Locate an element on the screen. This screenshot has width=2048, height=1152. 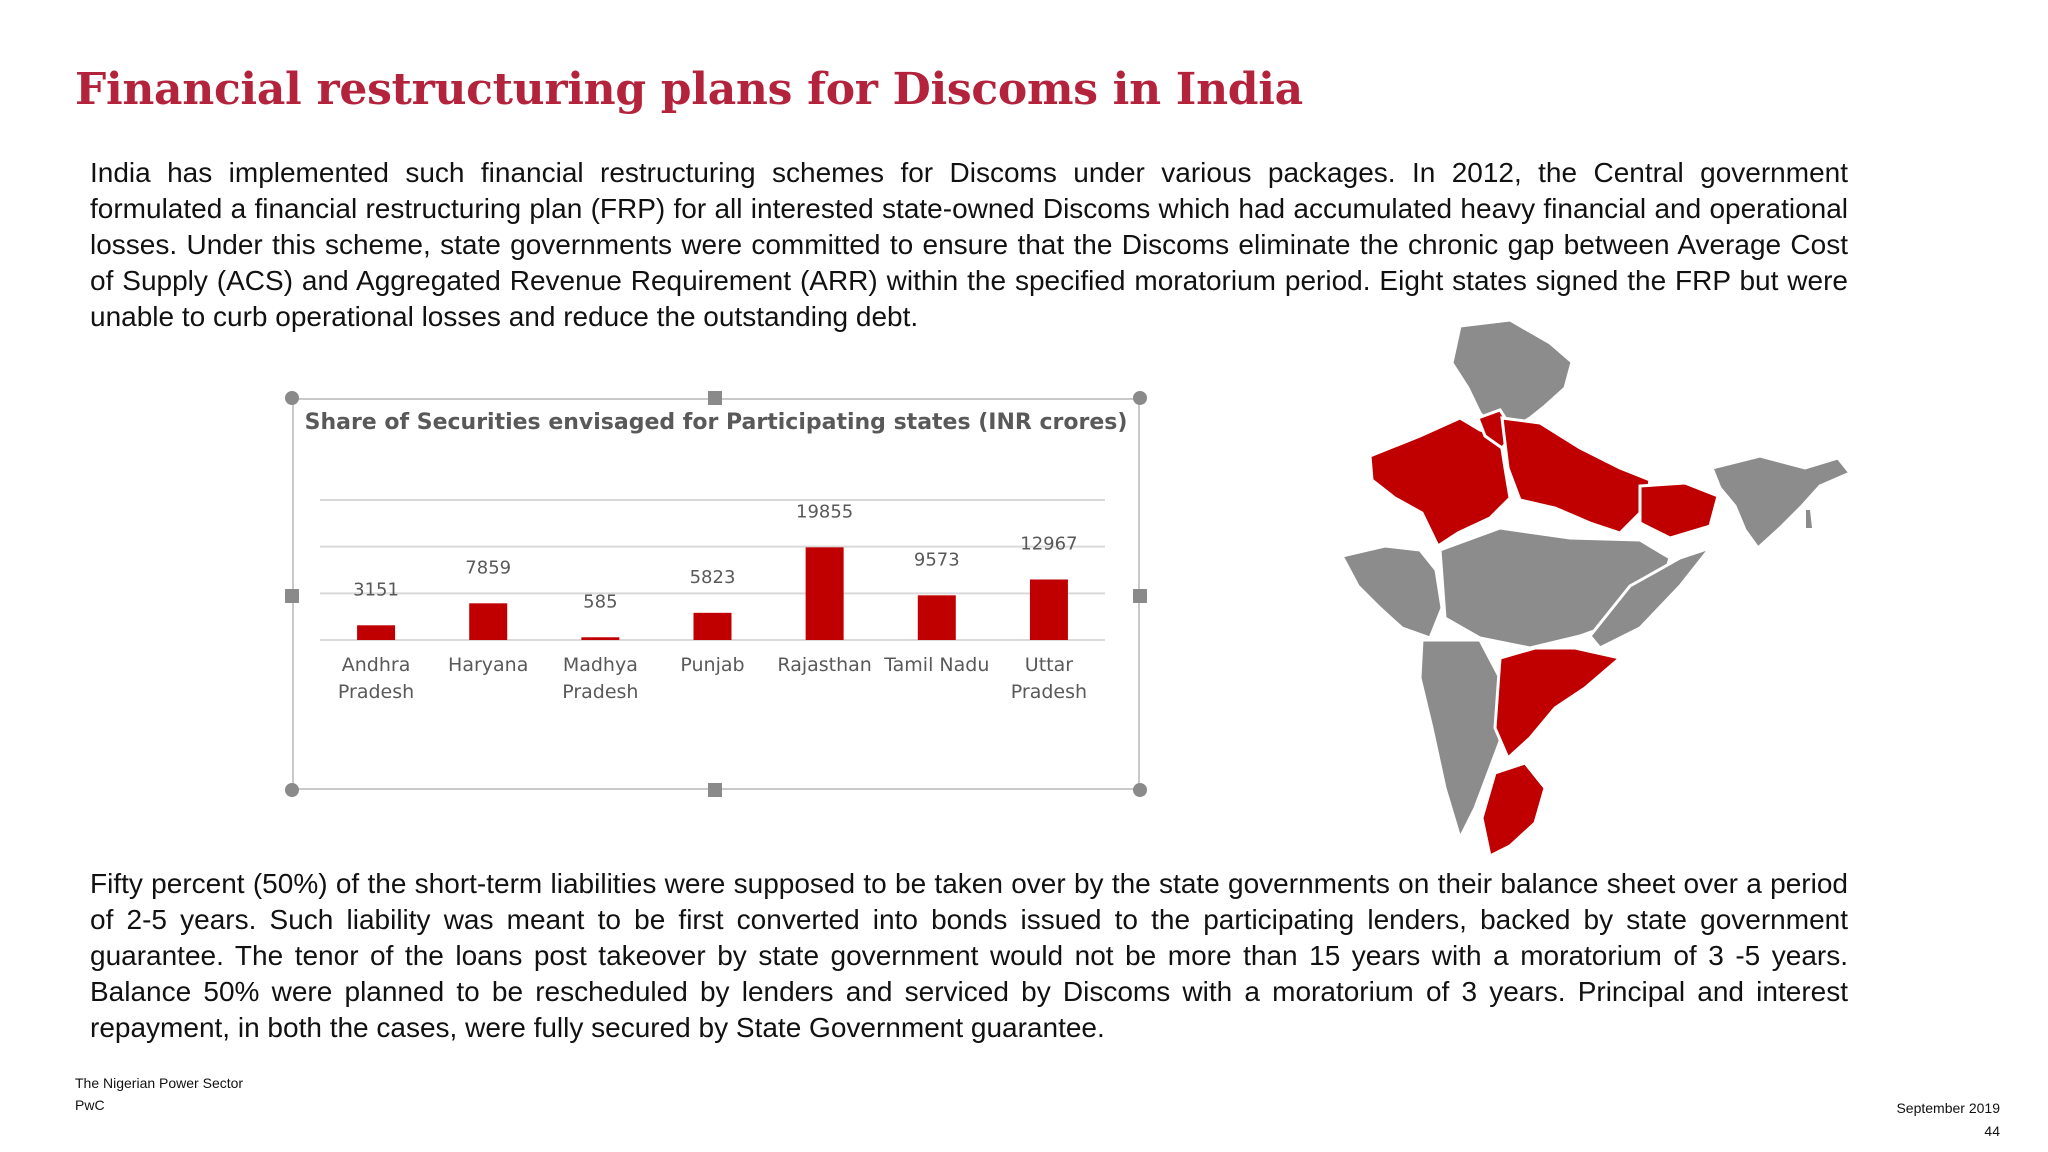
resize-handle-left is located at coordinates (292, 596).